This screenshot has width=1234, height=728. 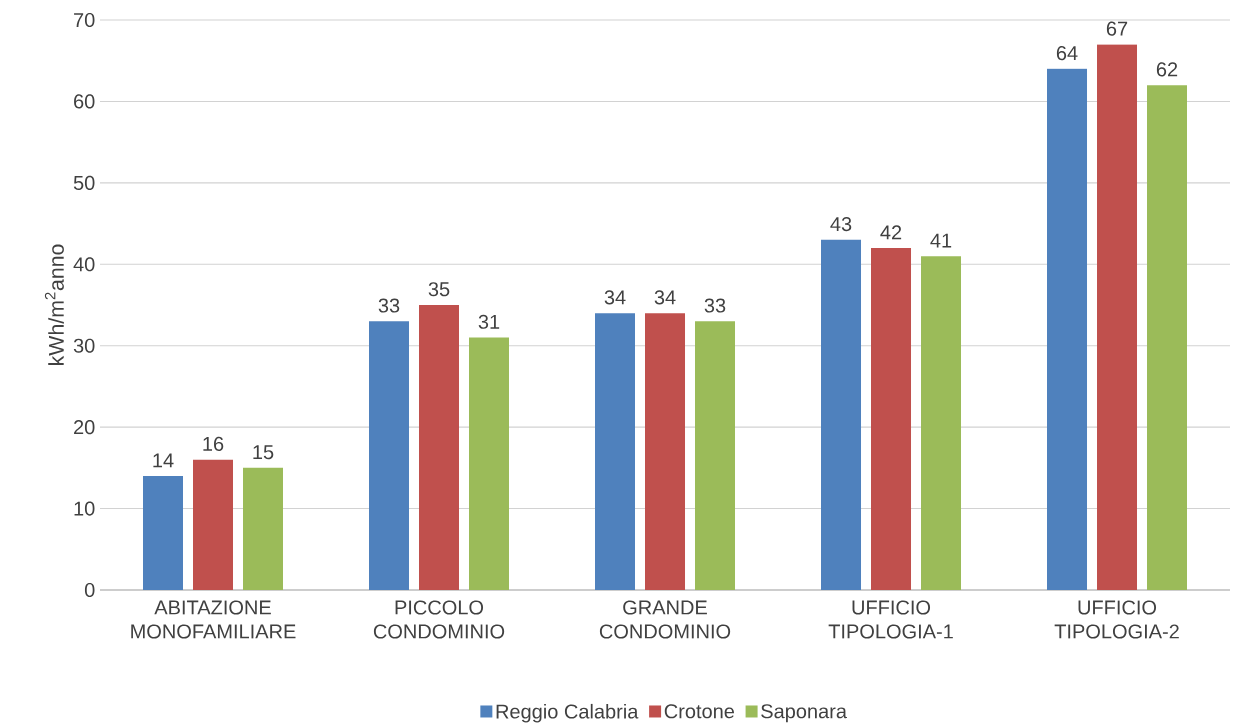 I want to click on data-label: 42, so click(x=891, y=232).